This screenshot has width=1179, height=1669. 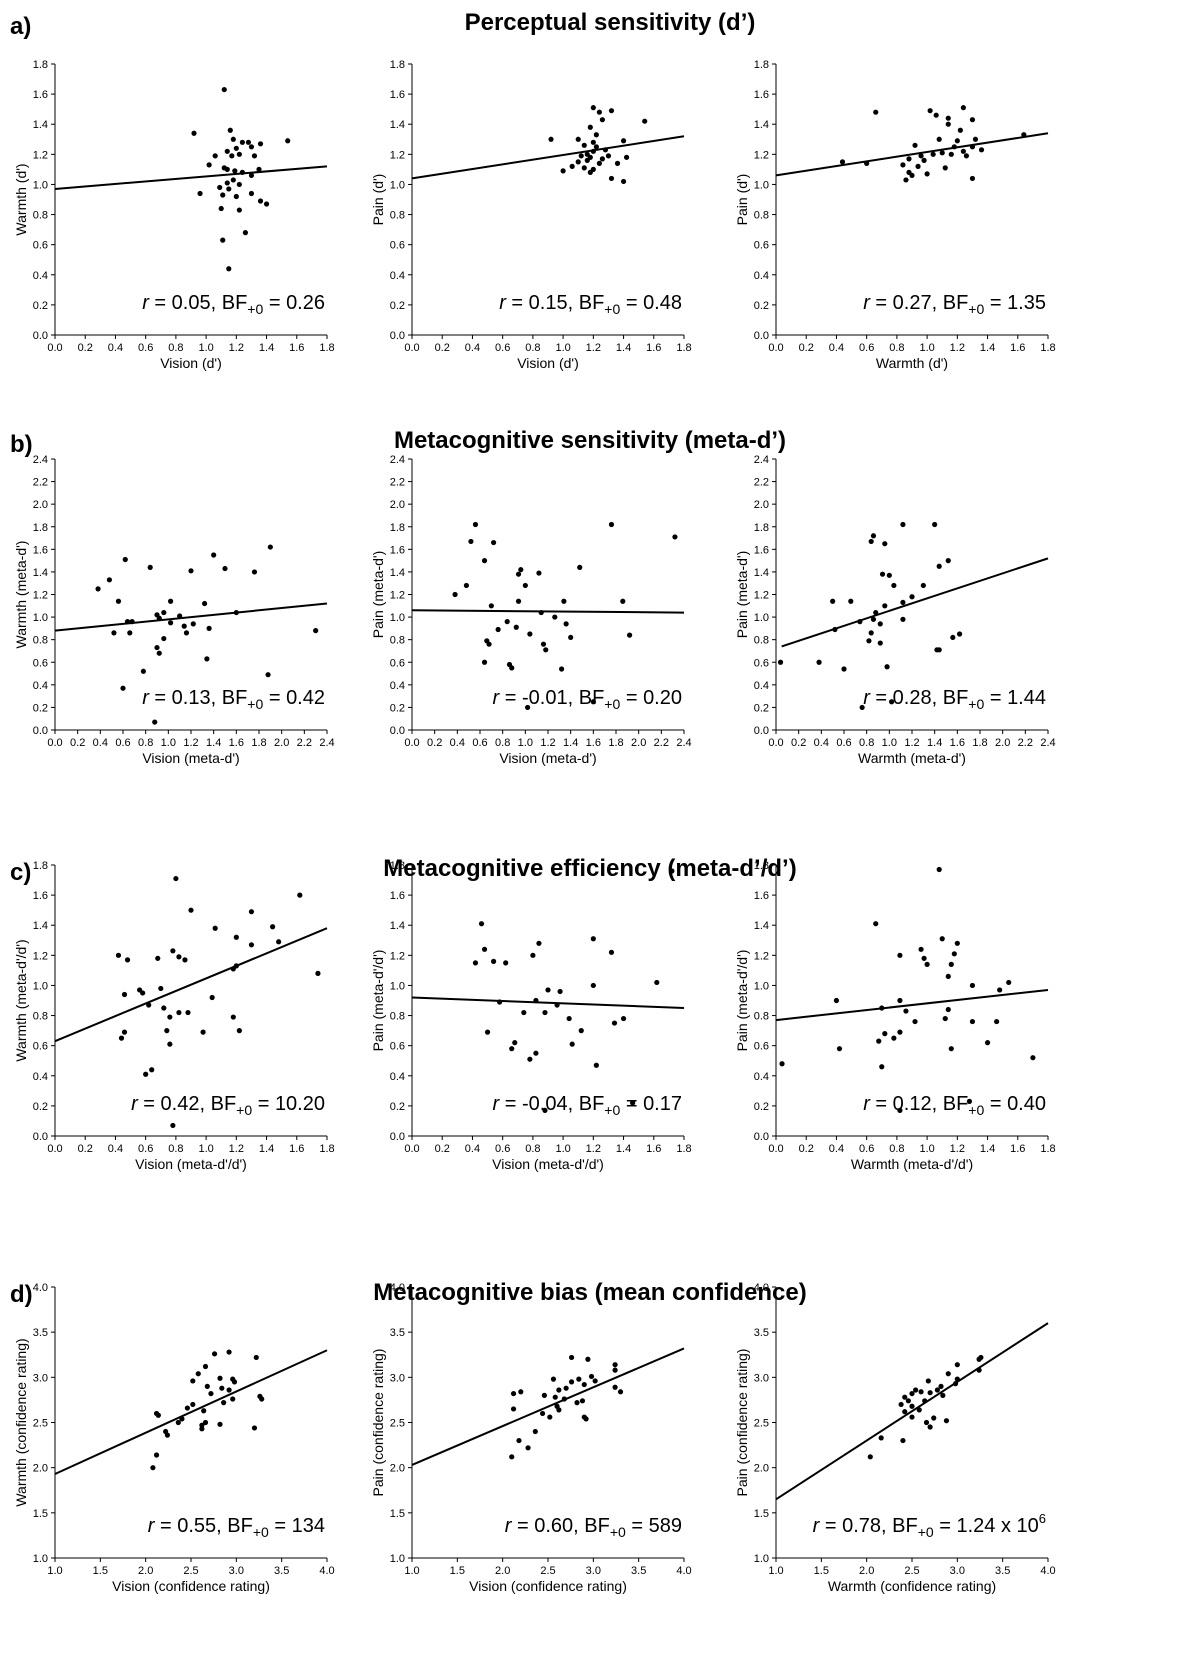 What do you see at coordinates (191, 1164) in the screenshot?
I see `x-axis-label: Vision (meta-d'/d')` at bounding box center [191, 1164].